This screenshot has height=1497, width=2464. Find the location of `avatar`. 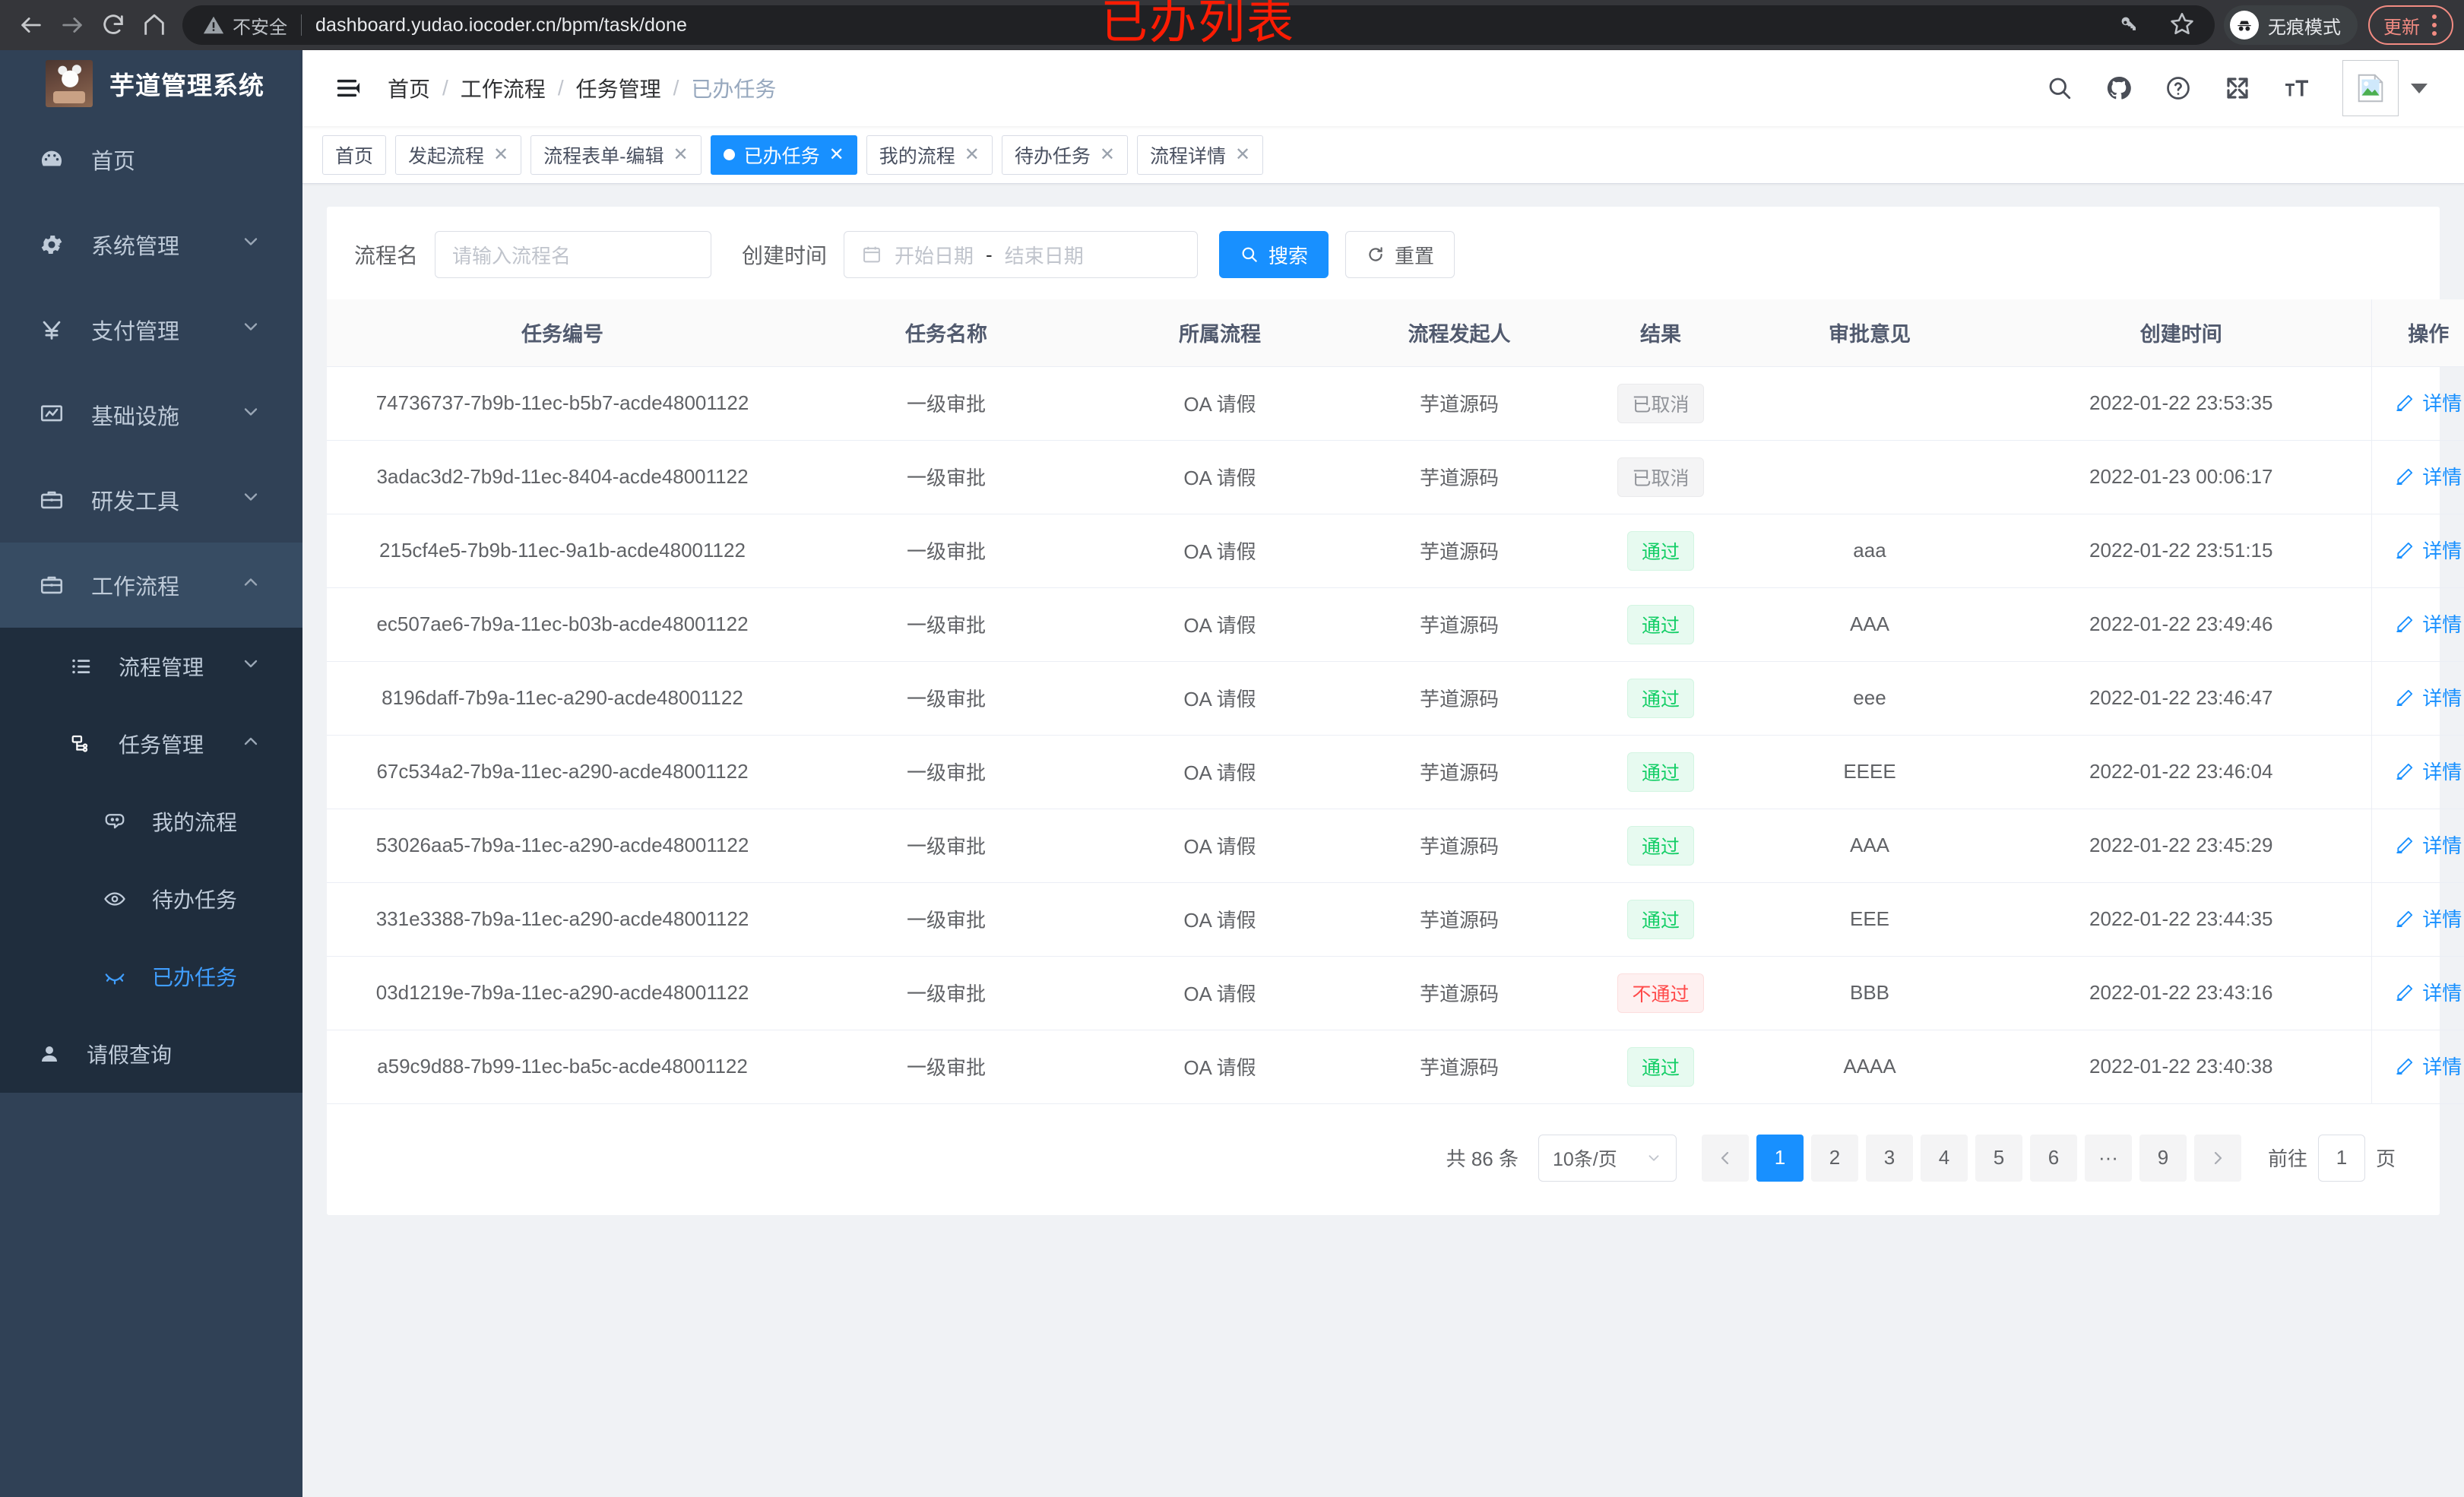

avatar is located at coordinates (2385, 88).